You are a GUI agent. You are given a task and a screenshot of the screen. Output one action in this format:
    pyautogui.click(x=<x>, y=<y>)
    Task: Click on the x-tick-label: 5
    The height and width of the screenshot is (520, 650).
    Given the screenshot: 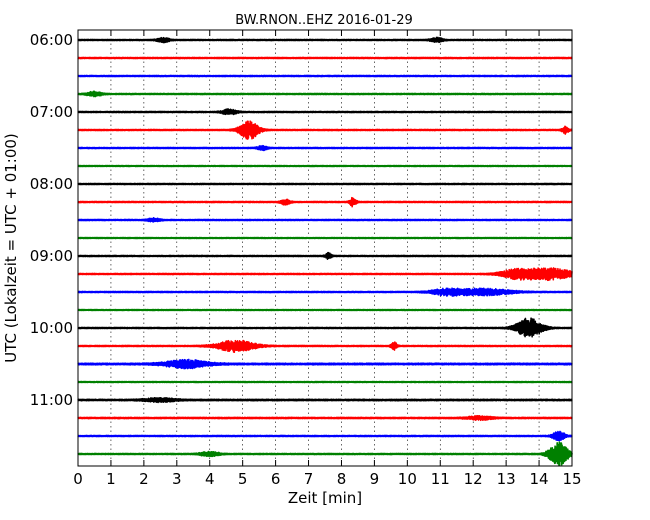 What is the action you would take?
    pyautogui.click(x=243, y=479)
    